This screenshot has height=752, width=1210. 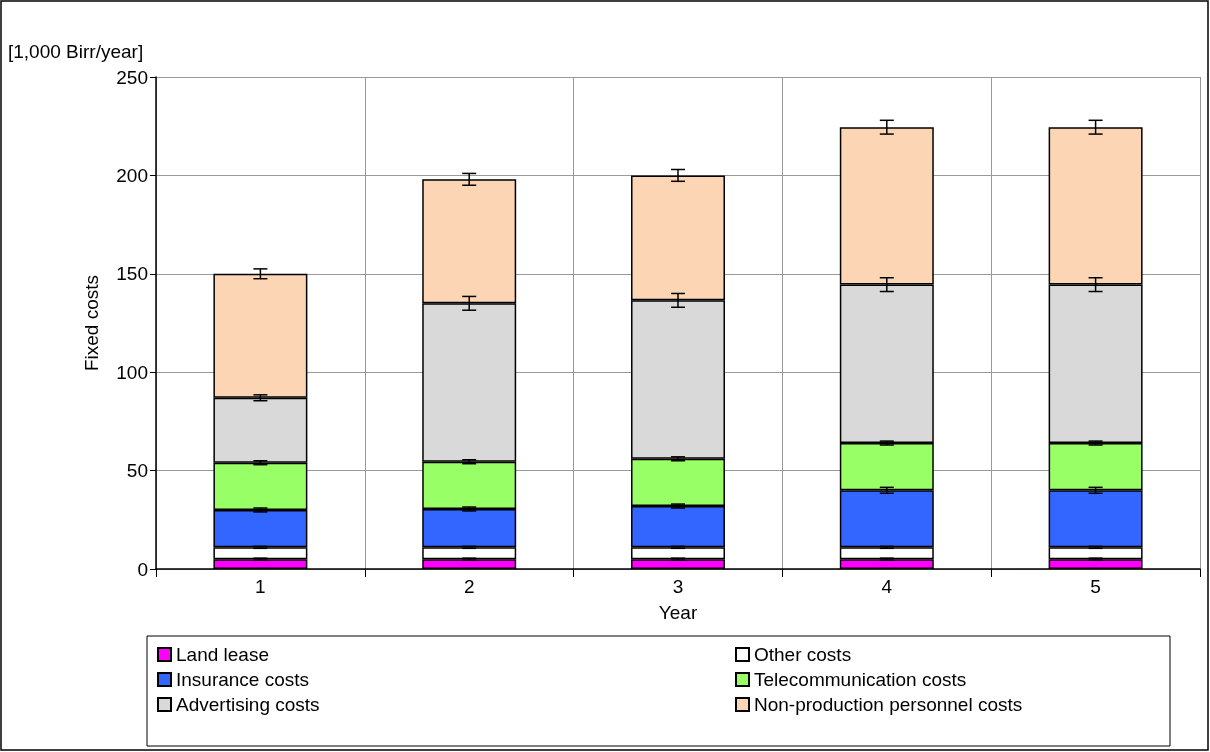 What do you see at coordinates (243, 679) in the screenshot?
I see `legend-label: Insurance costs` at bounding box center [243, 679].